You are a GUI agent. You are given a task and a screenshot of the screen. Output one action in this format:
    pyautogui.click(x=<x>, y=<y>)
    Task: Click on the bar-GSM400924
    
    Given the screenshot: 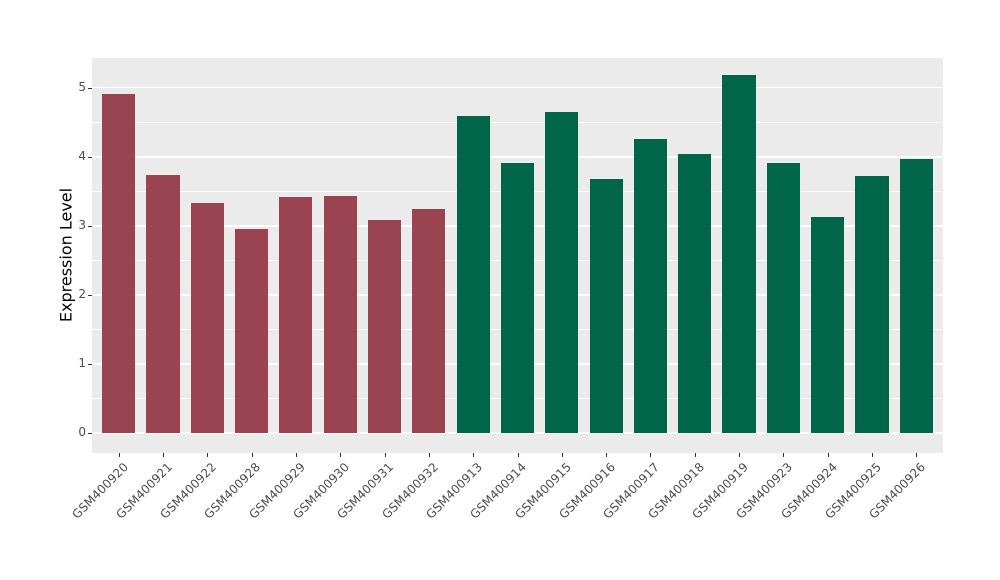 What is the action you would take?
    pyautogui.click(x=828, y=324)
    